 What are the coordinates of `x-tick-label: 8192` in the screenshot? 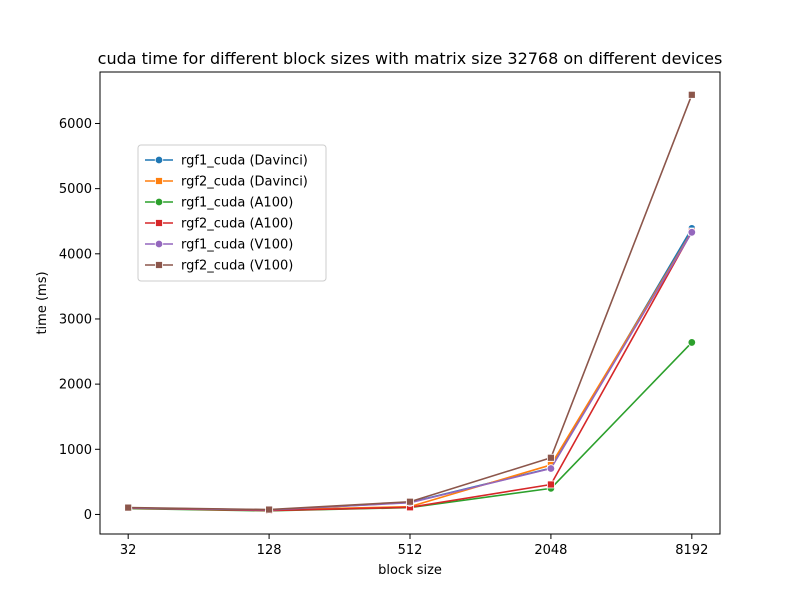 It's located at (691, 550).